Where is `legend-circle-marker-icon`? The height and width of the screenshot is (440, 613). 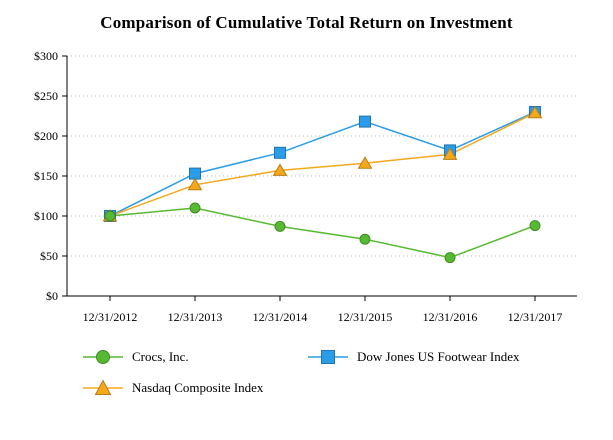
legend-circle-marker-icon is located at coordinates (103, 357).